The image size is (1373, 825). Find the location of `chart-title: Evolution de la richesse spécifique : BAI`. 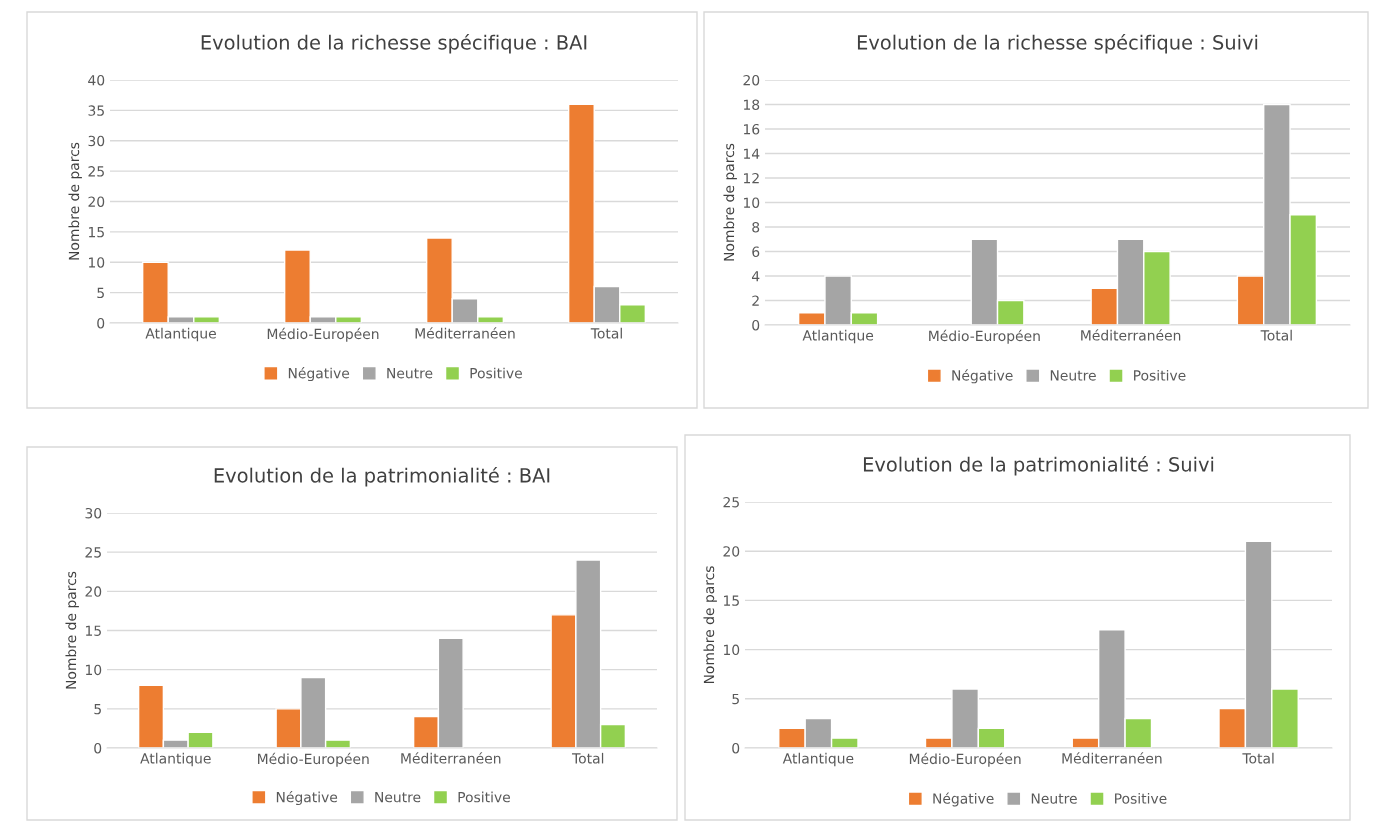

chart-title: Evolution de la richesse spécifique : BAI is located at coordinates (394, 43).